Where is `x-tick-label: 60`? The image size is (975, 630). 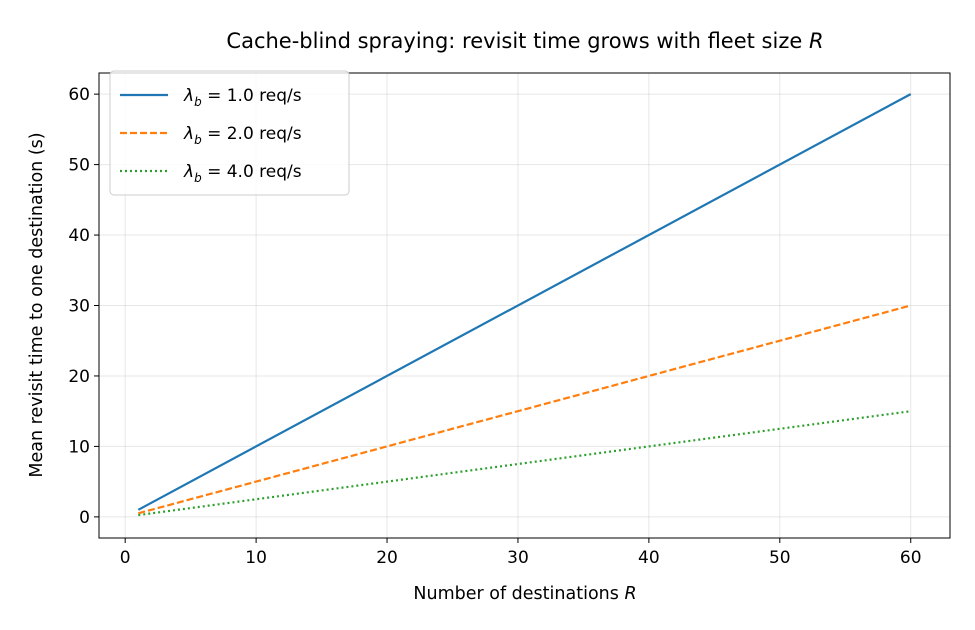
x-tick-label: 60 is located at coordinates (911, 558).